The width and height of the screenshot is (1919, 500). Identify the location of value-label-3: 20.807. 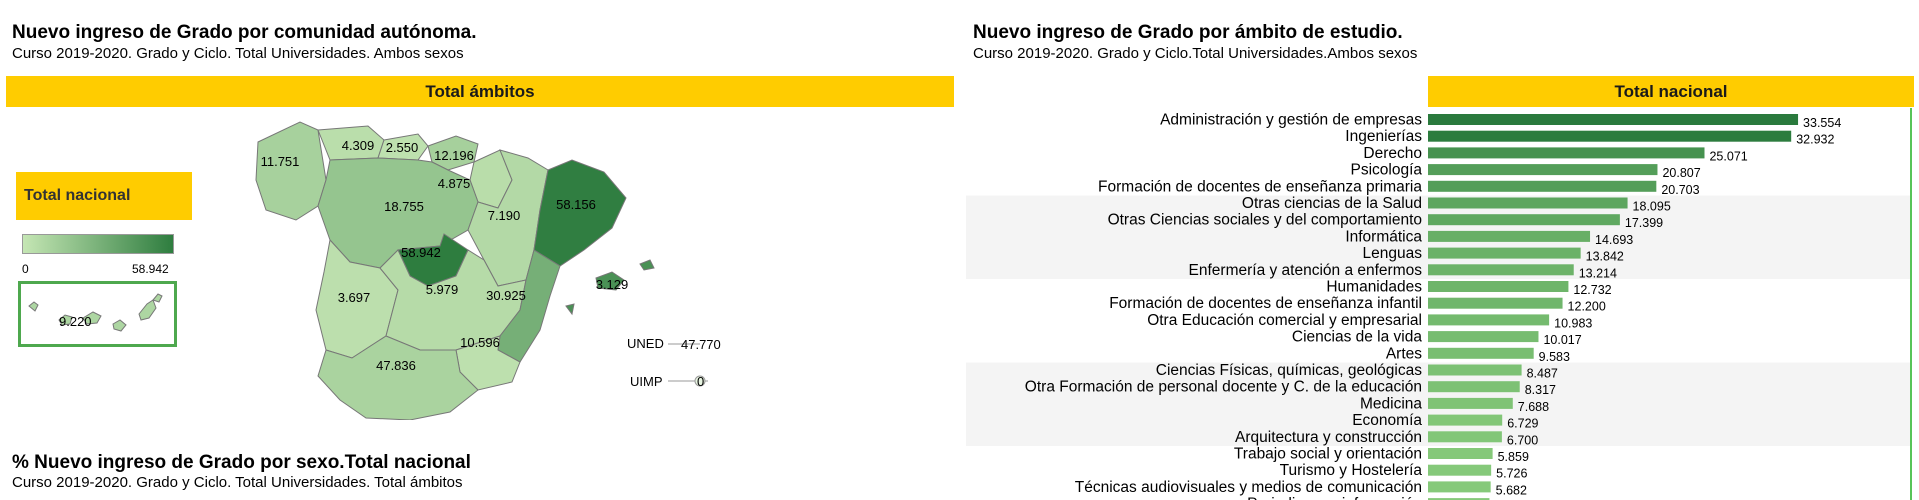
(1681, 173).